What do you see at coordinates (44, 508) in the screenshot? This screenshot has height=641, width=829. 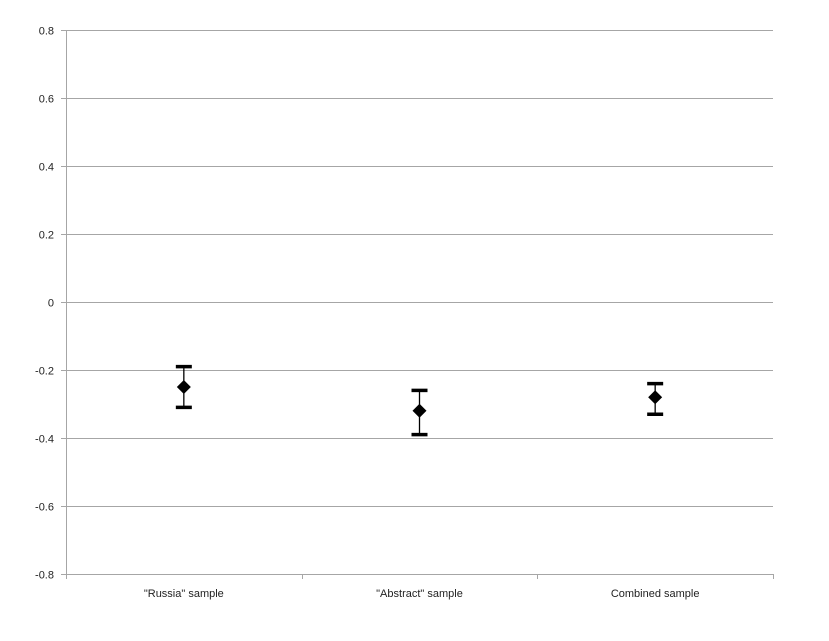 I see `y-tick-label: -0.6` at bounding box center [44, 508].